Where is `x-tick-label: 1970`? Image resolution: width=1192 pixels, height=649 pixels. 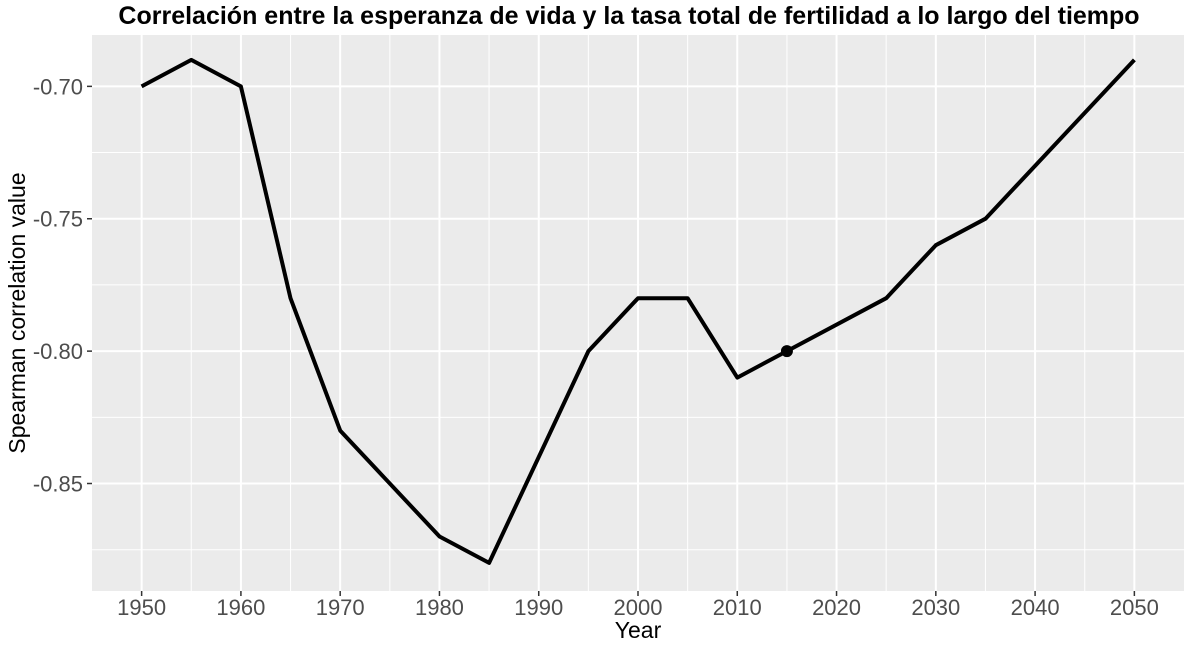 x-tick-label: 1970 is located at coordinates (340, 607).